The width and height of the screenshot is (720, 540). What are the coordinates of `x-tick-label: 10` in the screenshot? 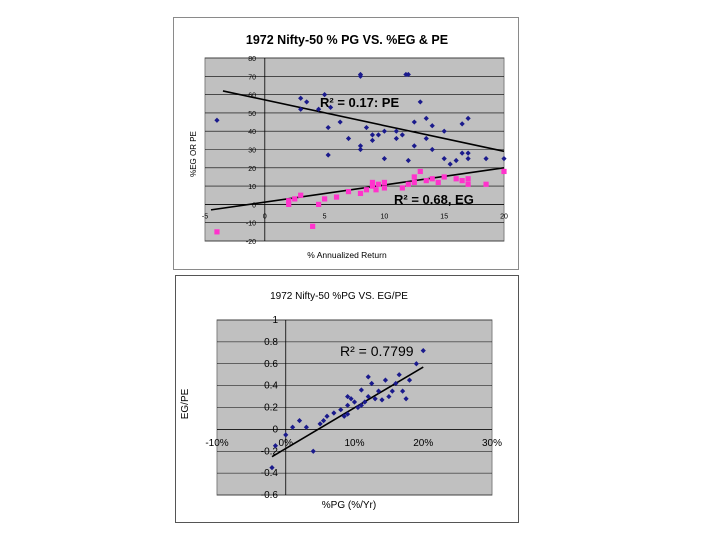 It's located at (385, 216).